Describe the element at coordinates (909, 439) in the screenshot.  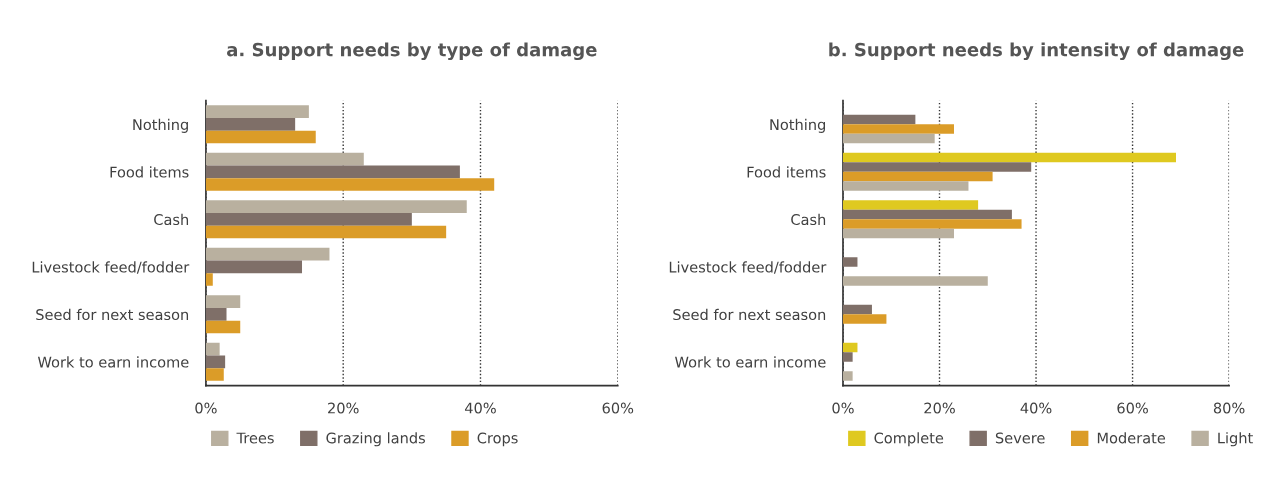
I see `legend-label: Complete` at that location.